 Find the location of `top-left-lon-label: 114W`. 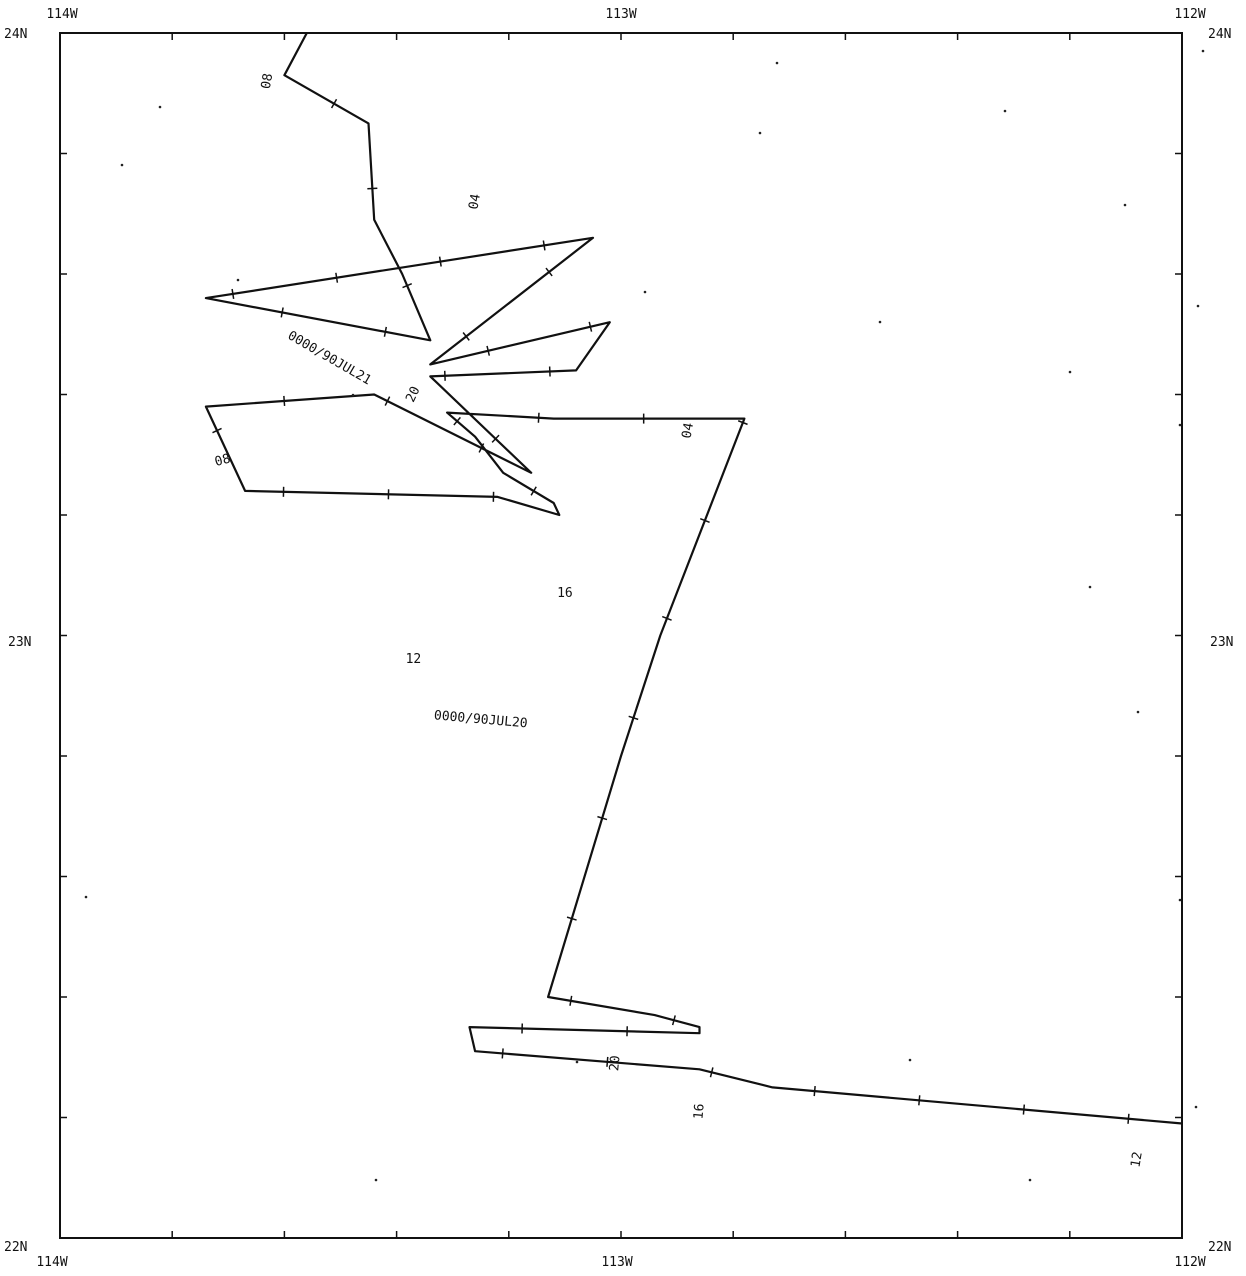

top-left-lon-label: 114W is located at coordinates (61, 14).